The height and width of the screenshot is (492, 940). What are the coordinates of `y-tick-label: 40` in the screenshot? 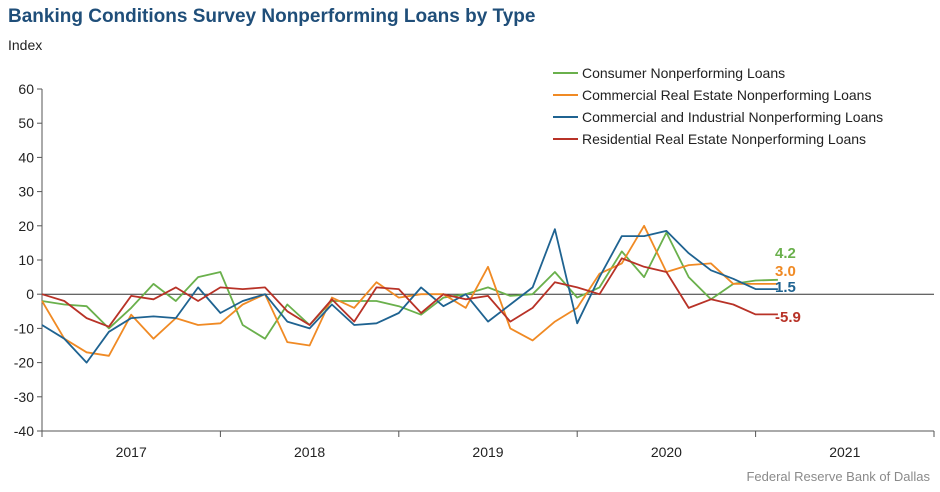 It's located at (26, 157).